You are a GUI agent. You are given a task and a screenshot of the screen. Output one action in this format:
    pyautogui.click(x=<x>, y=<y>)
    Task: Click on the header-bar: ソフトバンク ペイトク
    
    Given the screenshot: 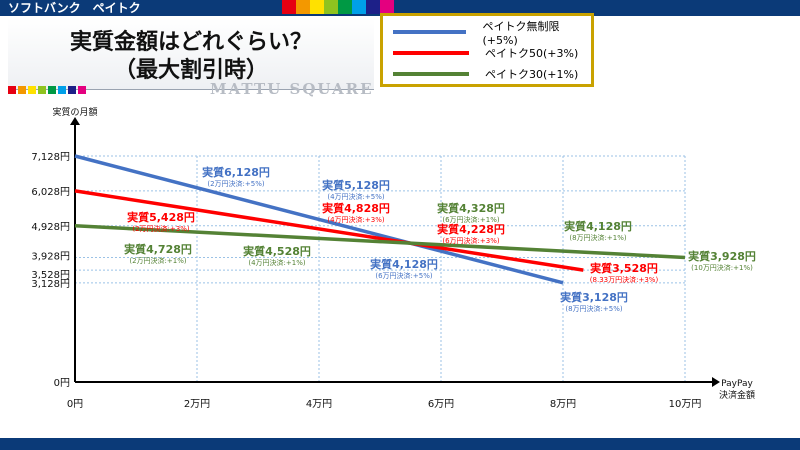 What is the action you would take?
    pyautogui.click(x=400, y=8)
    